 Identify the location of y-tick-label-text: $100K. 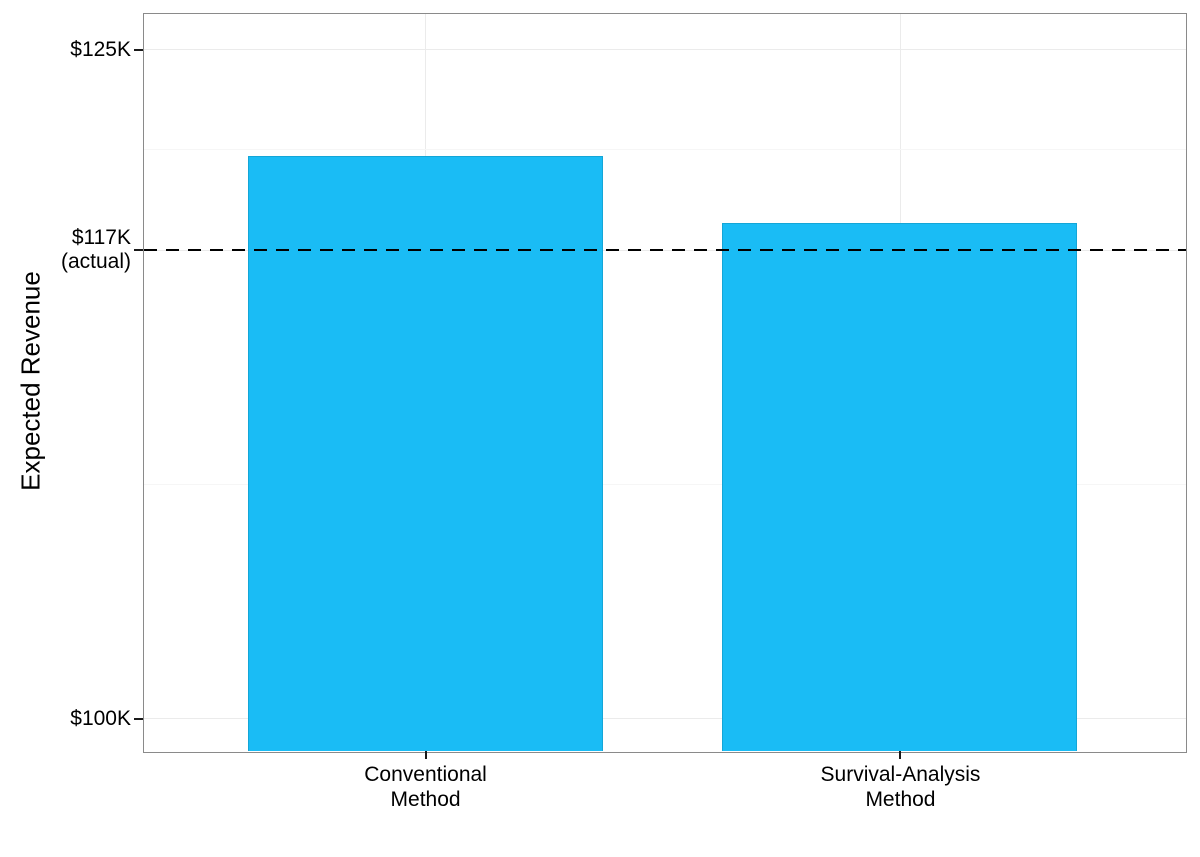
(100, 718).